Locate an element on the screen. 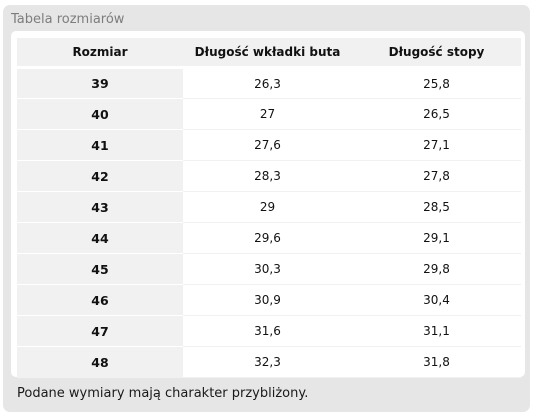 The image size is (536, 417). insole-length-cell: 27,6 is located at coordinates (267, 145).